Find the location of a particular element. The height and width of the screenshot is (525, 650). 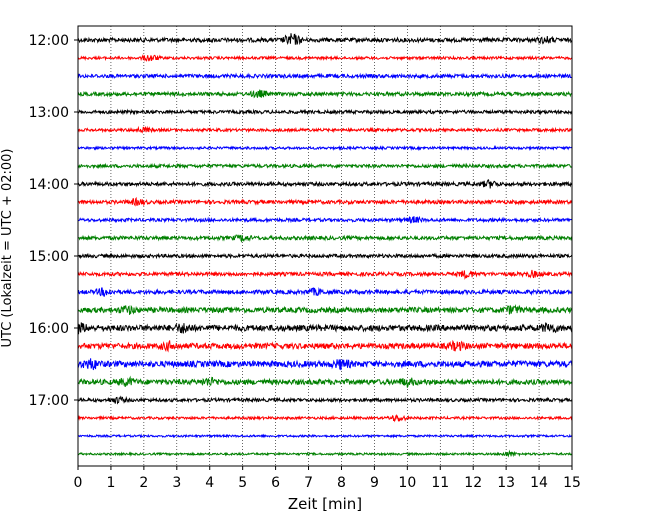

x-tick-label: 2 is located at coordinates (143, 483).